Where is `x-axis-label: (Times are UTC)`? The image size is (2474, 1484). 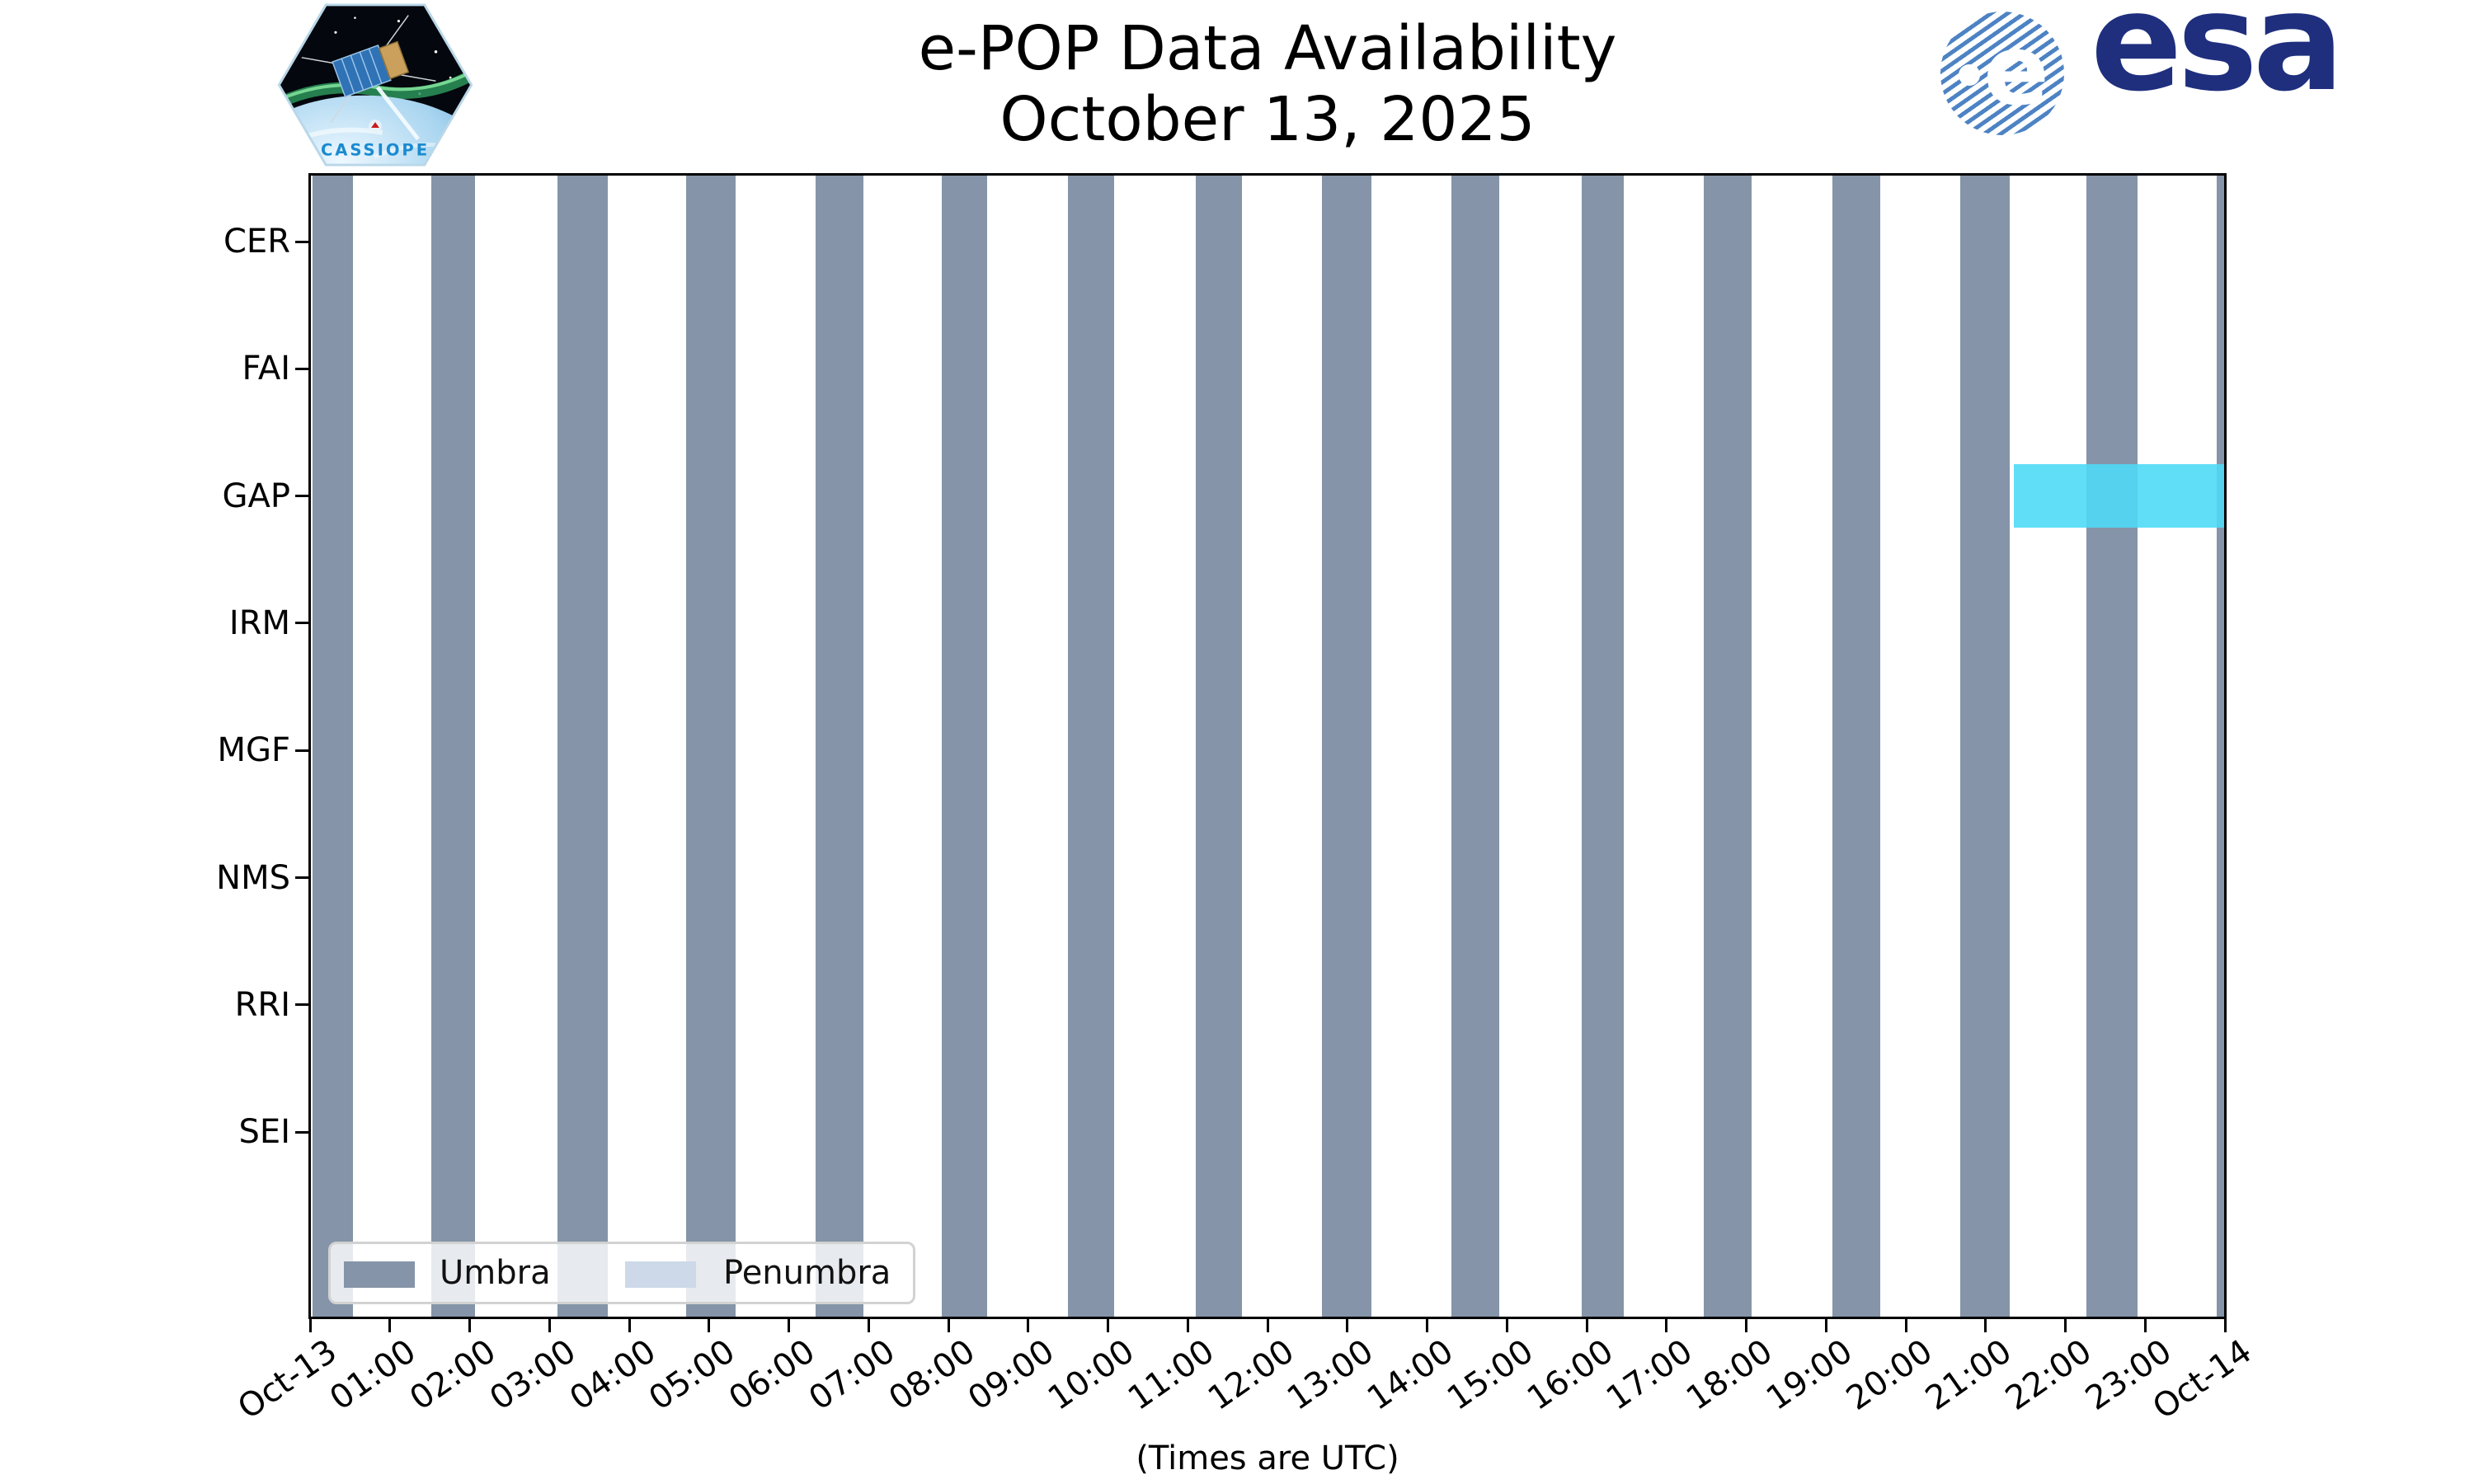
x-axis-label: (Times are UTC) is located at coordinates (1267, 1458).